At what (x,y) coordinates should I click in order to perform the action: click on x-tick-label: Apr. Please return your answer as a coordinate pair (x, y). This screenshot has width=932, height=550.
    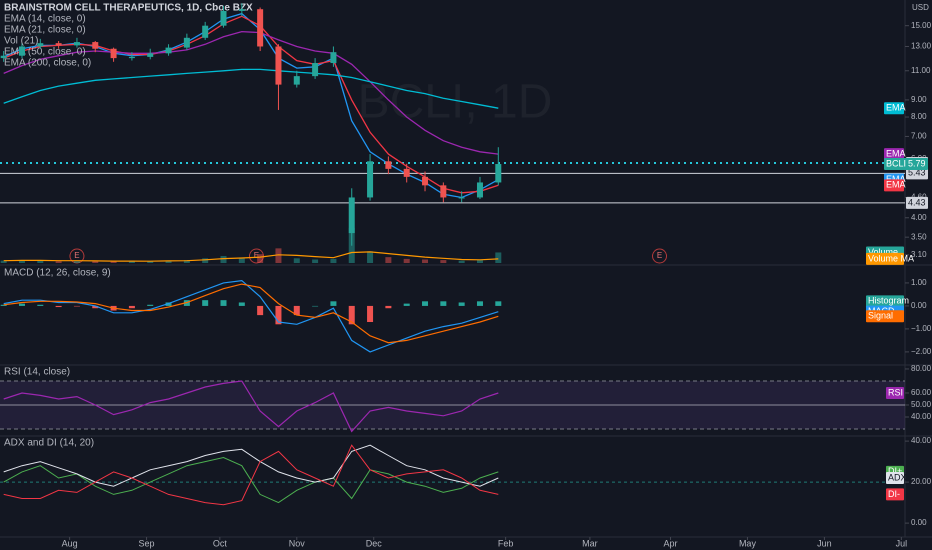
    Looking at the image, I should click on (670, 543).